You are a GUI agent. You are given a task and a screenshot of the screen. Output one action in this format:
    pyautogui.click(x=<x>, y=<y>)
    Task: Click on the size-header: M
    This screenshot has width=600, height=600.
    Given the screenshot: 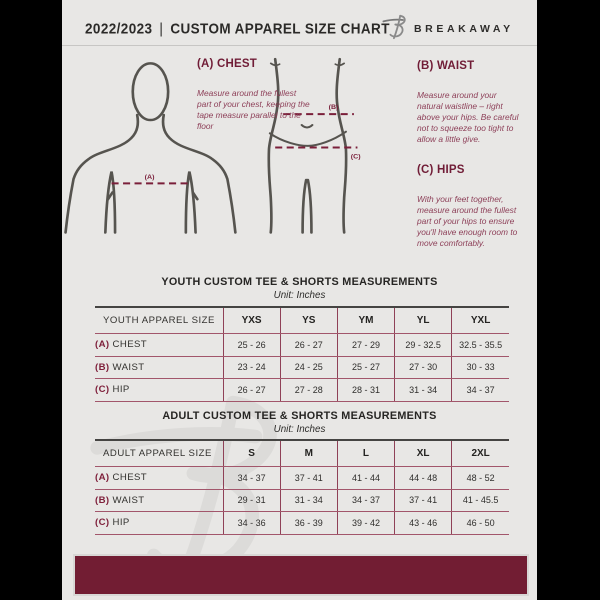 What is the action you would take?
    pyautogui.click(x=308, y=453)
    